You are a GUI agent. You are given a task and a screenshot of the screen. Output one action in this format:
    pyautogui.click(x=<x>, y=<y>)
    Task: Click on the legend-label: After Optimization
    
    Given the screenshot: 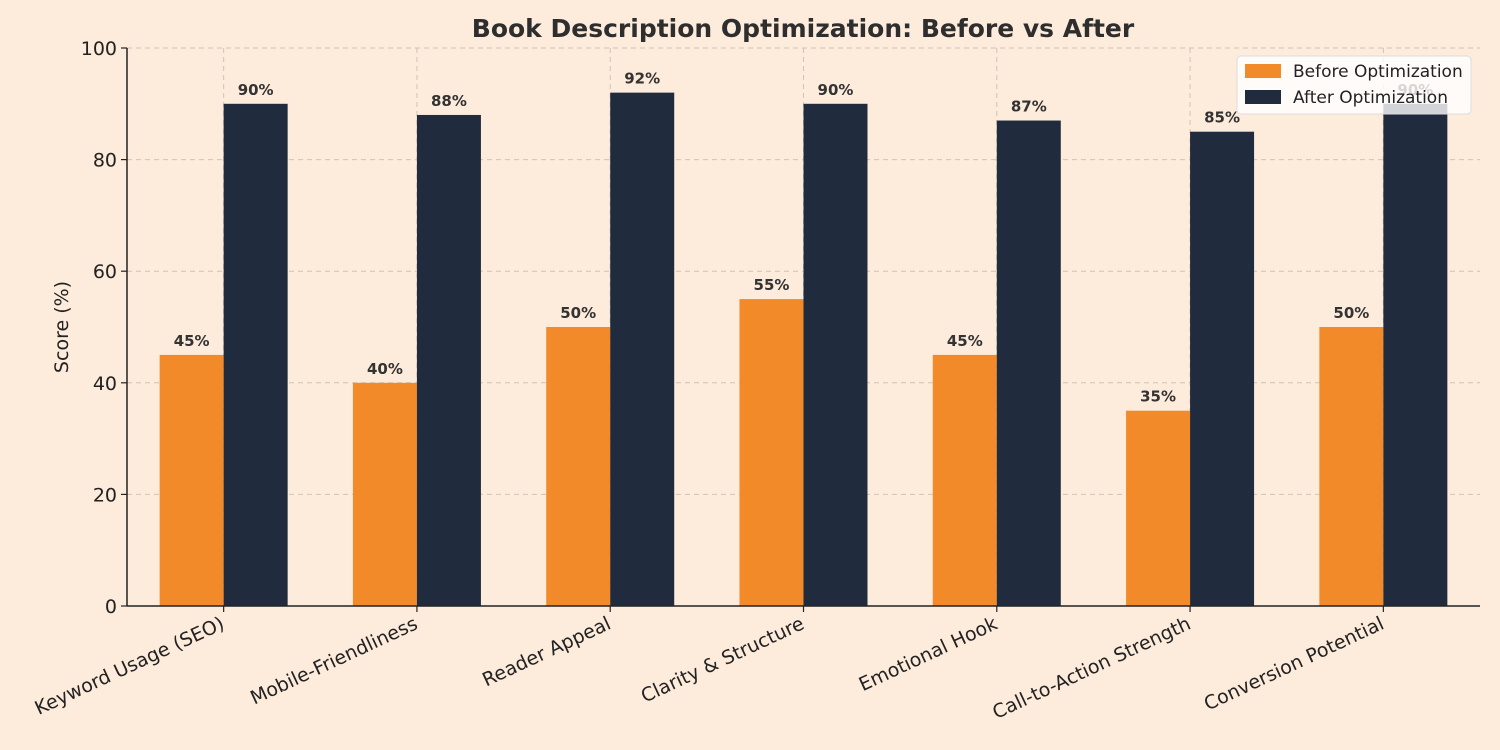 What is the action you would take?
    pyautogui.click(x=1370, y=98)
    